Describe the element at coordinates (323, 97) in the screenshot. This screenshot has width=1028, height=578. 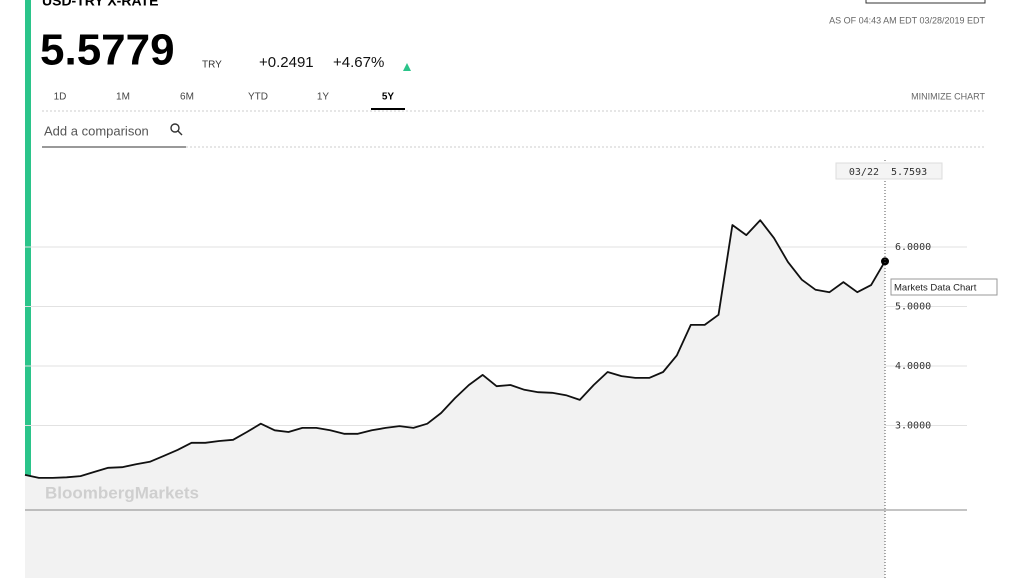
I see `tab: 1Y` at that location.